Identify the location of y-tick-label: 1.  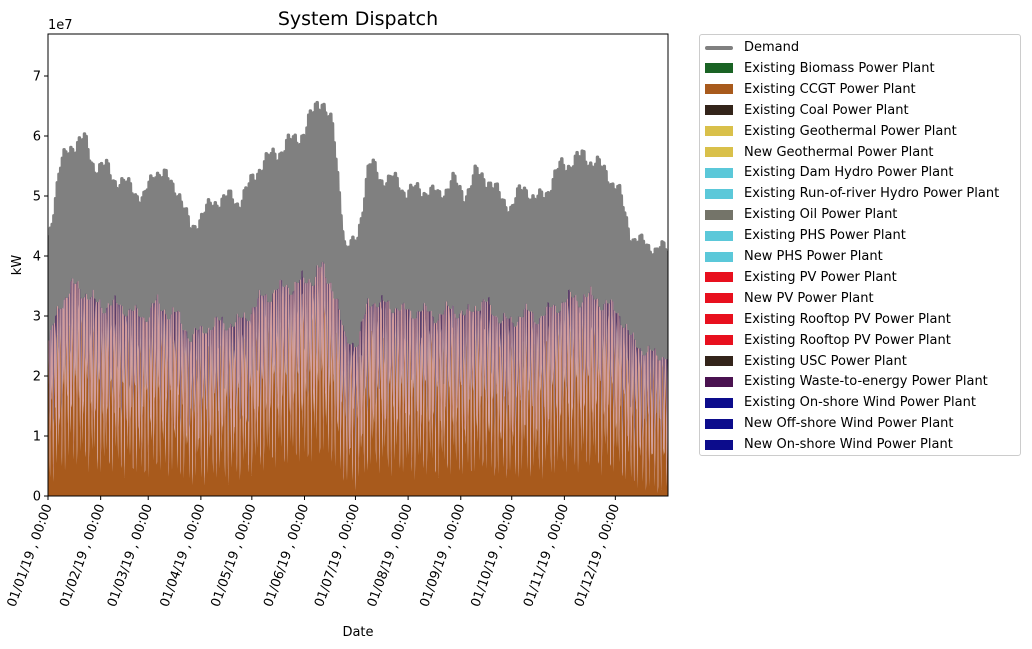
(37, 437).